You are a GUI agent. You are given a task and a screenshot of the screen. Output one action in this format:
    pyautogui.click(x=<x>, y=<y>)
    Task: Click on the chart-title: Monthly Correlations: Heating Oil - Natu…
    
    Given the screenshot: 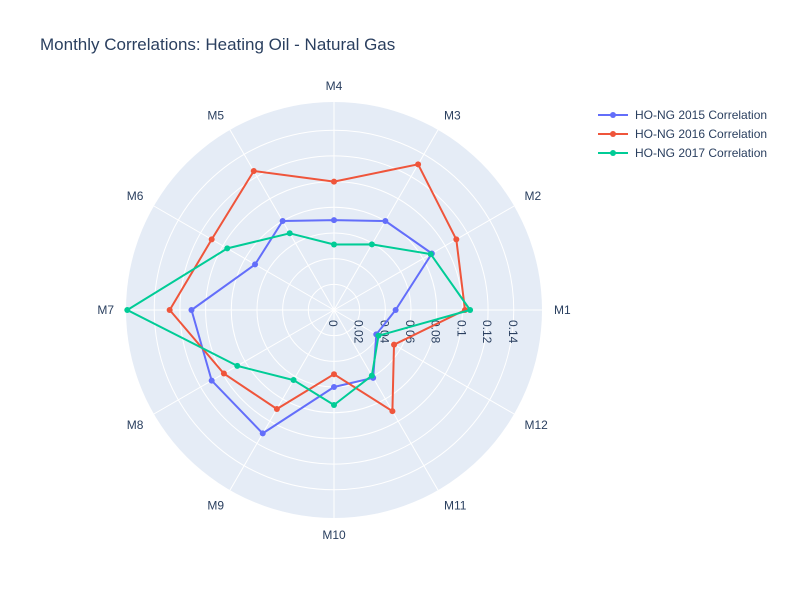 What is the action you would take?
    pyautogui.click(x=217, y=44)
    